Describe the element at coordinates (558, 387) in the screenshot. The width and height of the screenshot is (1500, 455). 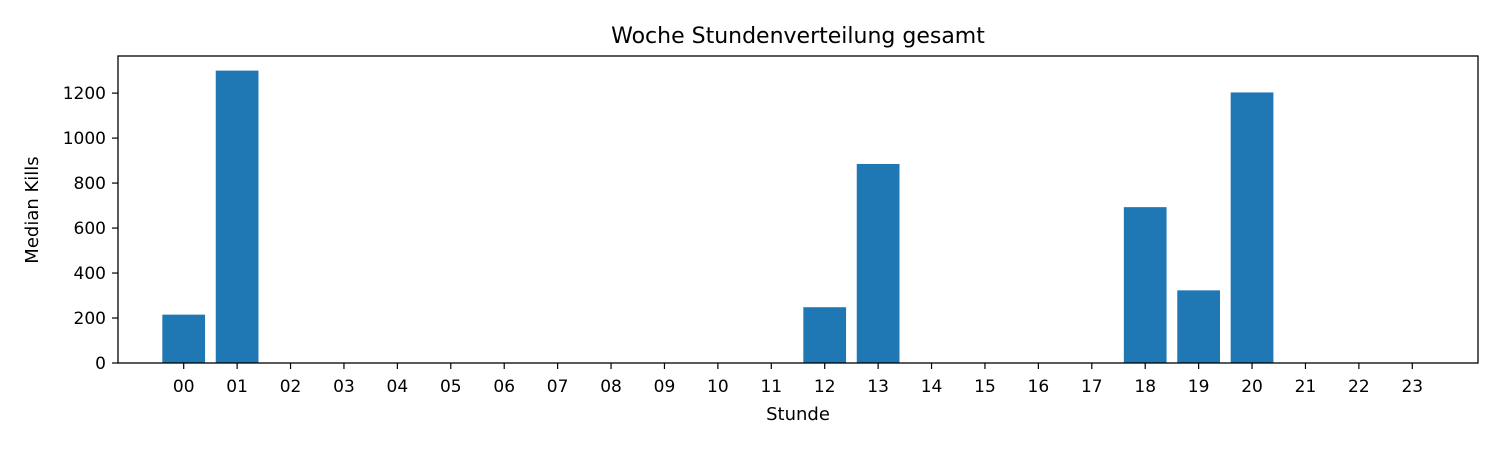
I see `x-tick-label-07: 07` at that location.